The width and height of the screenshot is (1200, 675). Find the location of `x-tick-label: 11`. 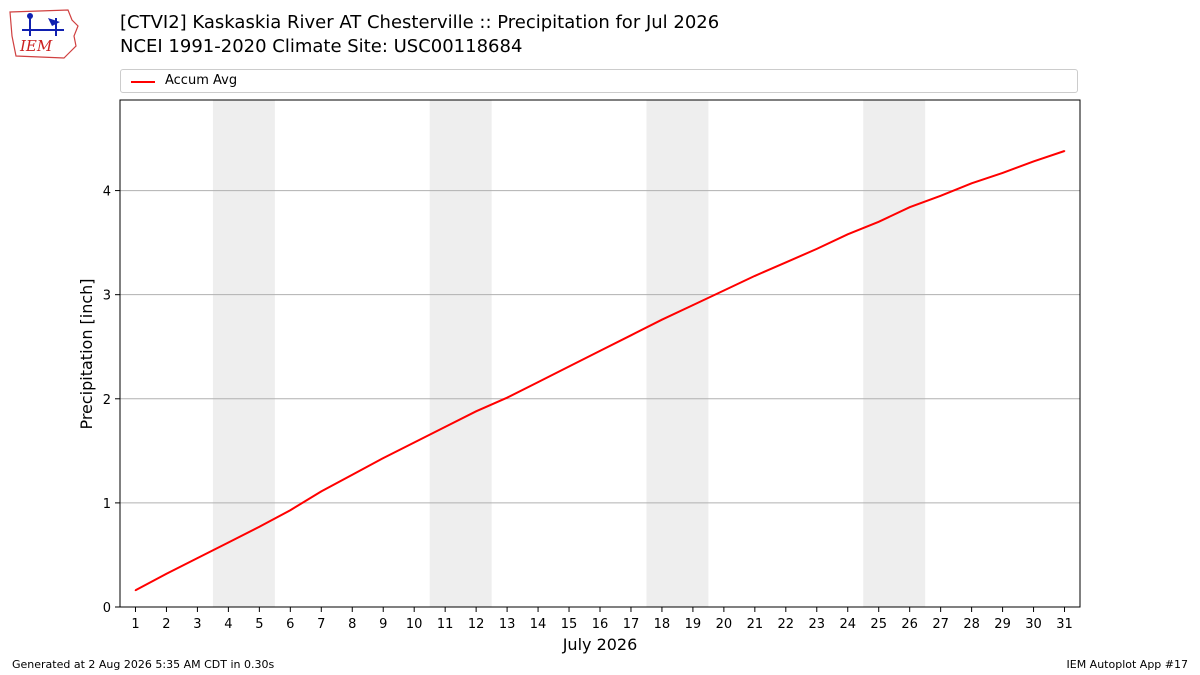

x-tick-label: 11 is located at coordinates (445, 624).